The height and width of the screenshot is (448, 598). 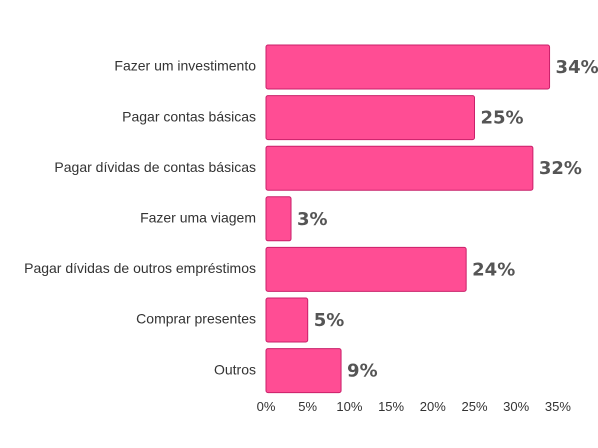 I want to click on category-label: Outros, so click(x=235, y=369).